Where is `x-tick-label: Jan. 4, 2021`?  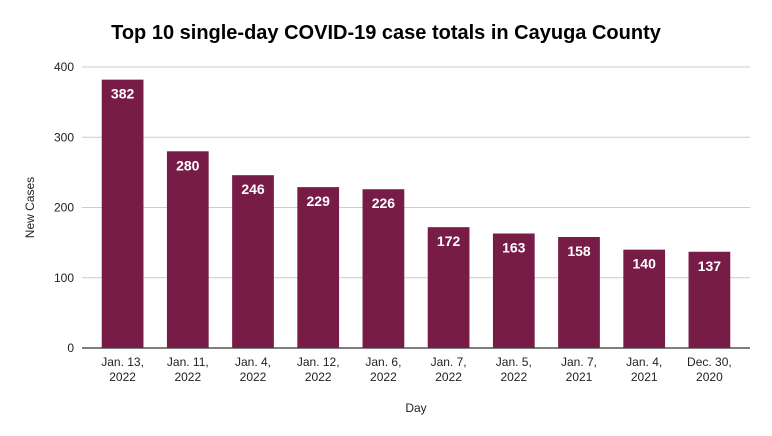
x-tick-label: Jan. 4, 2021 is located at coordinates (644, 369).